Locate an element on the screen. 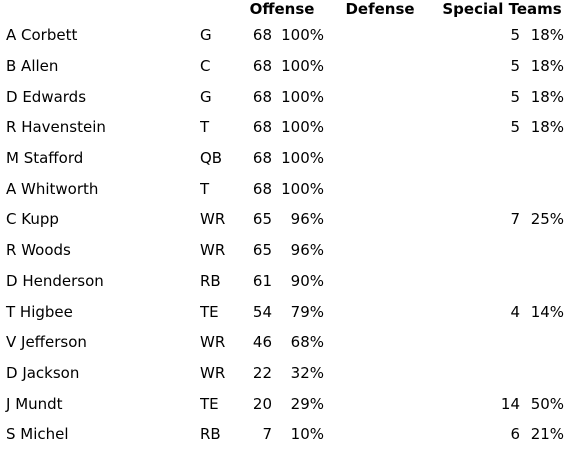  player-name: A Whitworth is located at coordinates (52, 188).